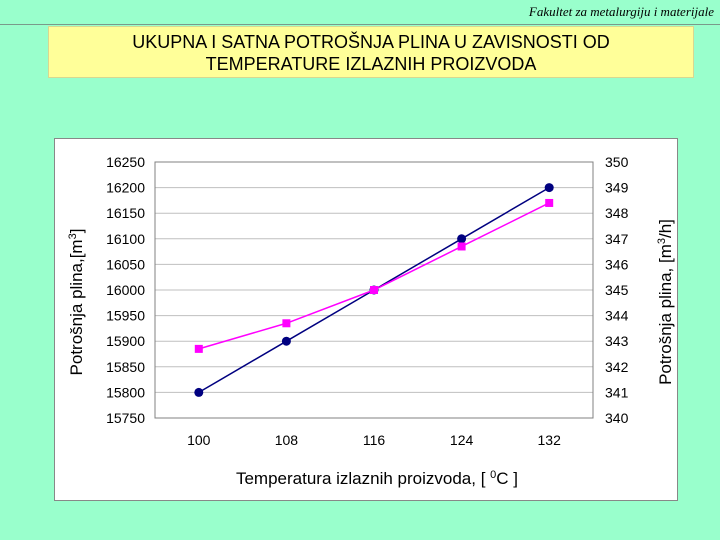  Describe the element at coordinates (125, 341) in the screenshot. I see `y-left-tick-label: 15900` at that location.